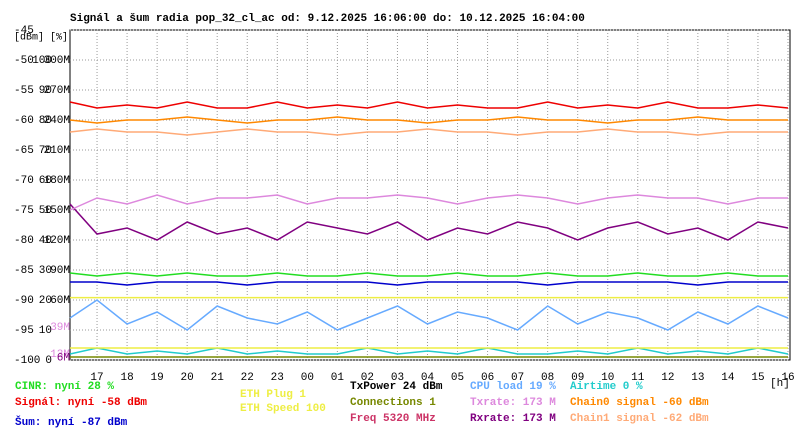 The height and width of the screenshot is (430, 800). I want to click on y-rate-label: 270M, so click(57, 91).